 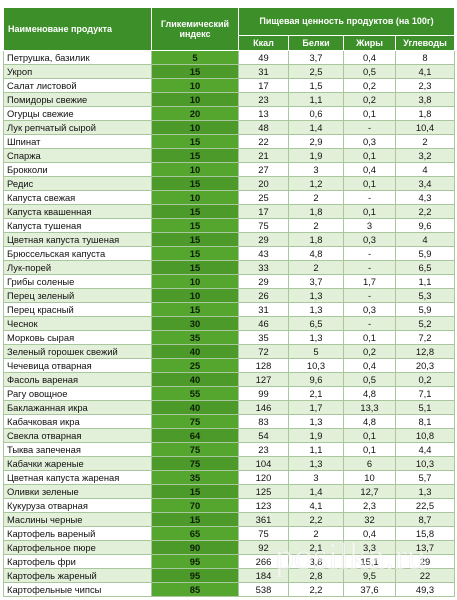 What do you see at coordinates (346, 21) in the screenshot?
I see `header-nutrition: Пищевая ценность продуктов (на 100г)` at bounding box center [346, 21].